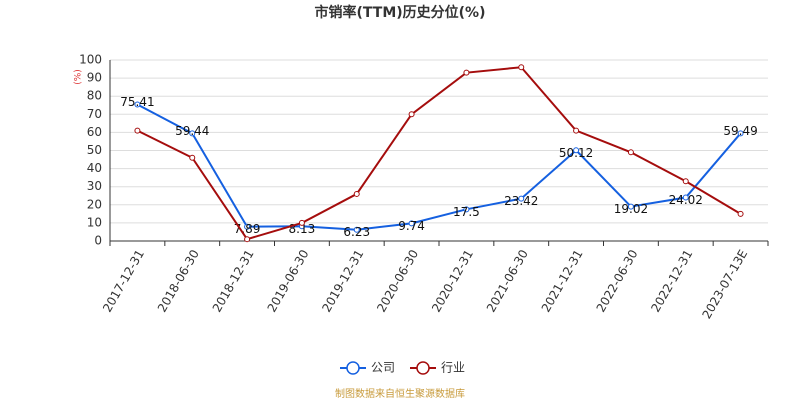  I want to click on y-tick-label: 0, so click(98, 241).